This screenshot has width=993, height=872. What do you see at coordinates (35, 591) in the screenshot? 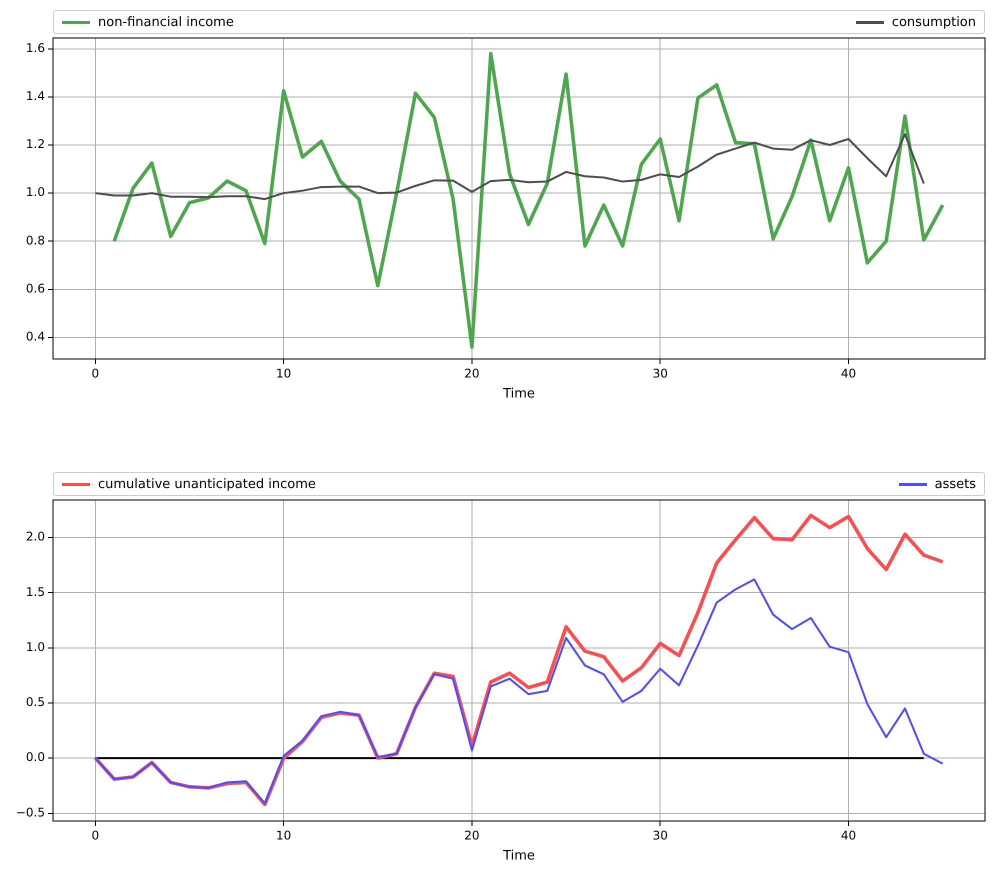
I see `y-tick-label: 1.5` at bounding box center [35, 591].